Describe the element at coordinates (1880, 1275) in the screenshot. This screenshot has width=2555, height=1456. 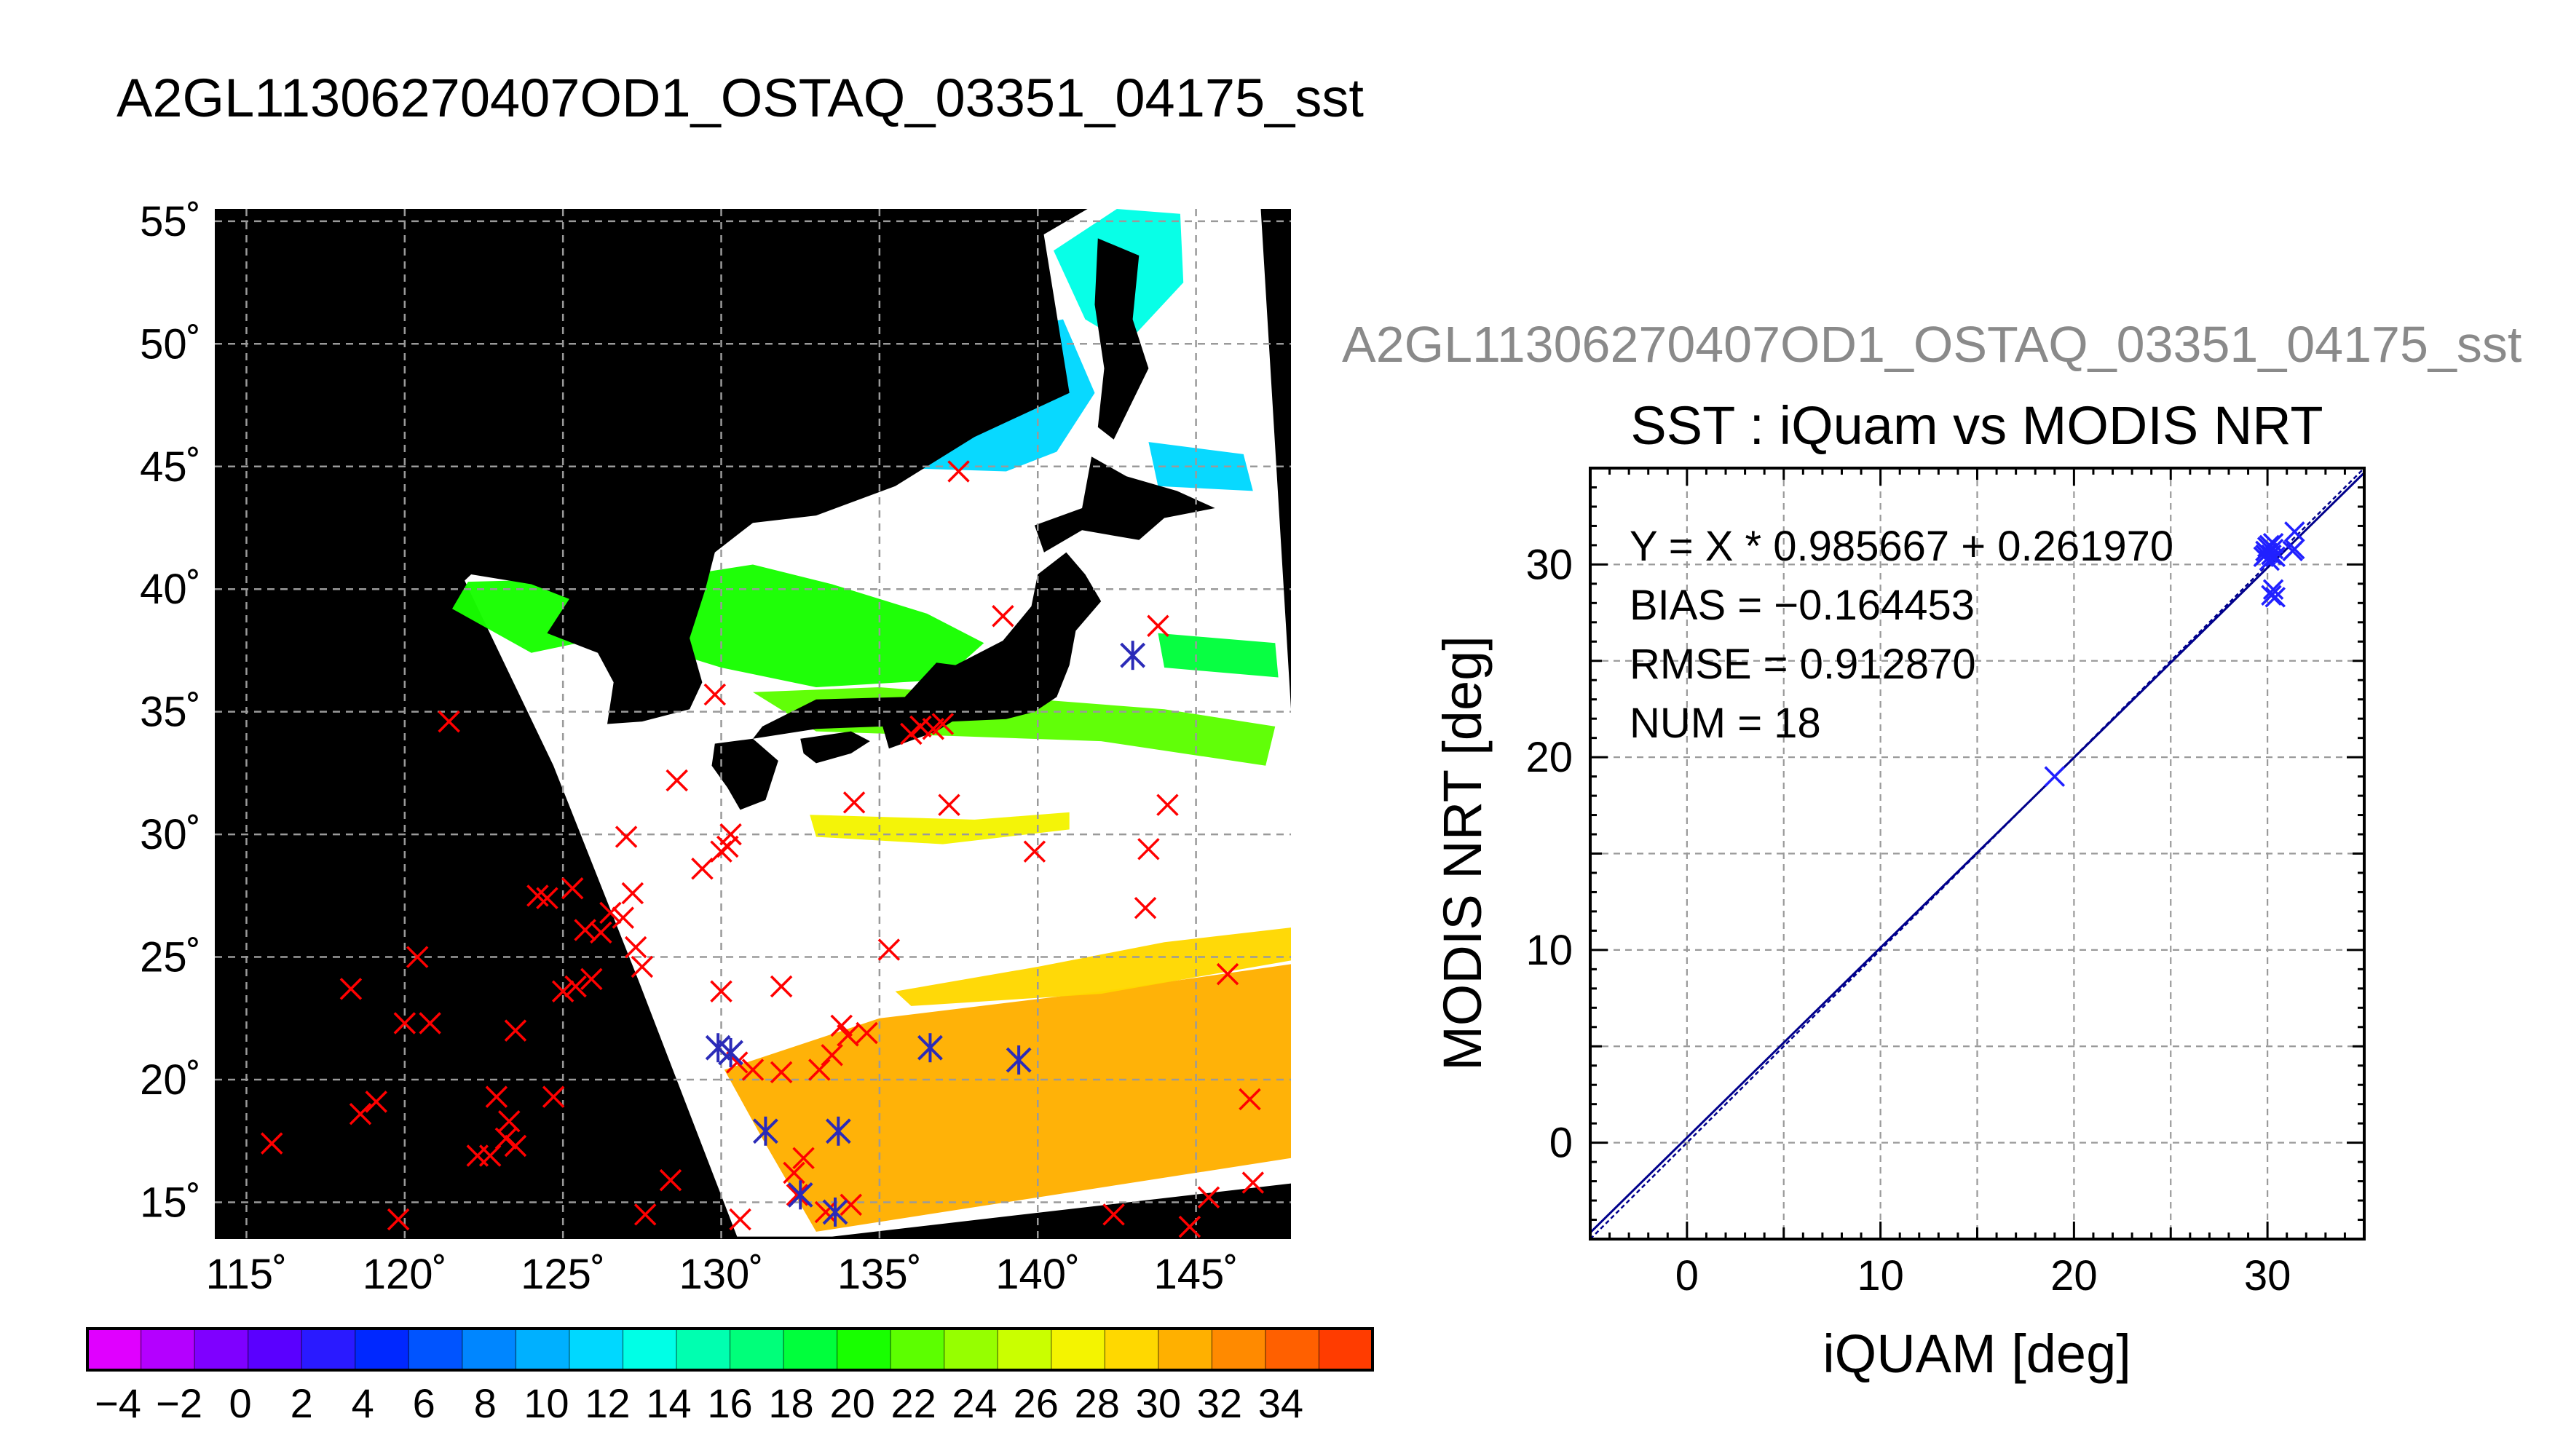
I see `scatter-xtick-label: 10` at that location.